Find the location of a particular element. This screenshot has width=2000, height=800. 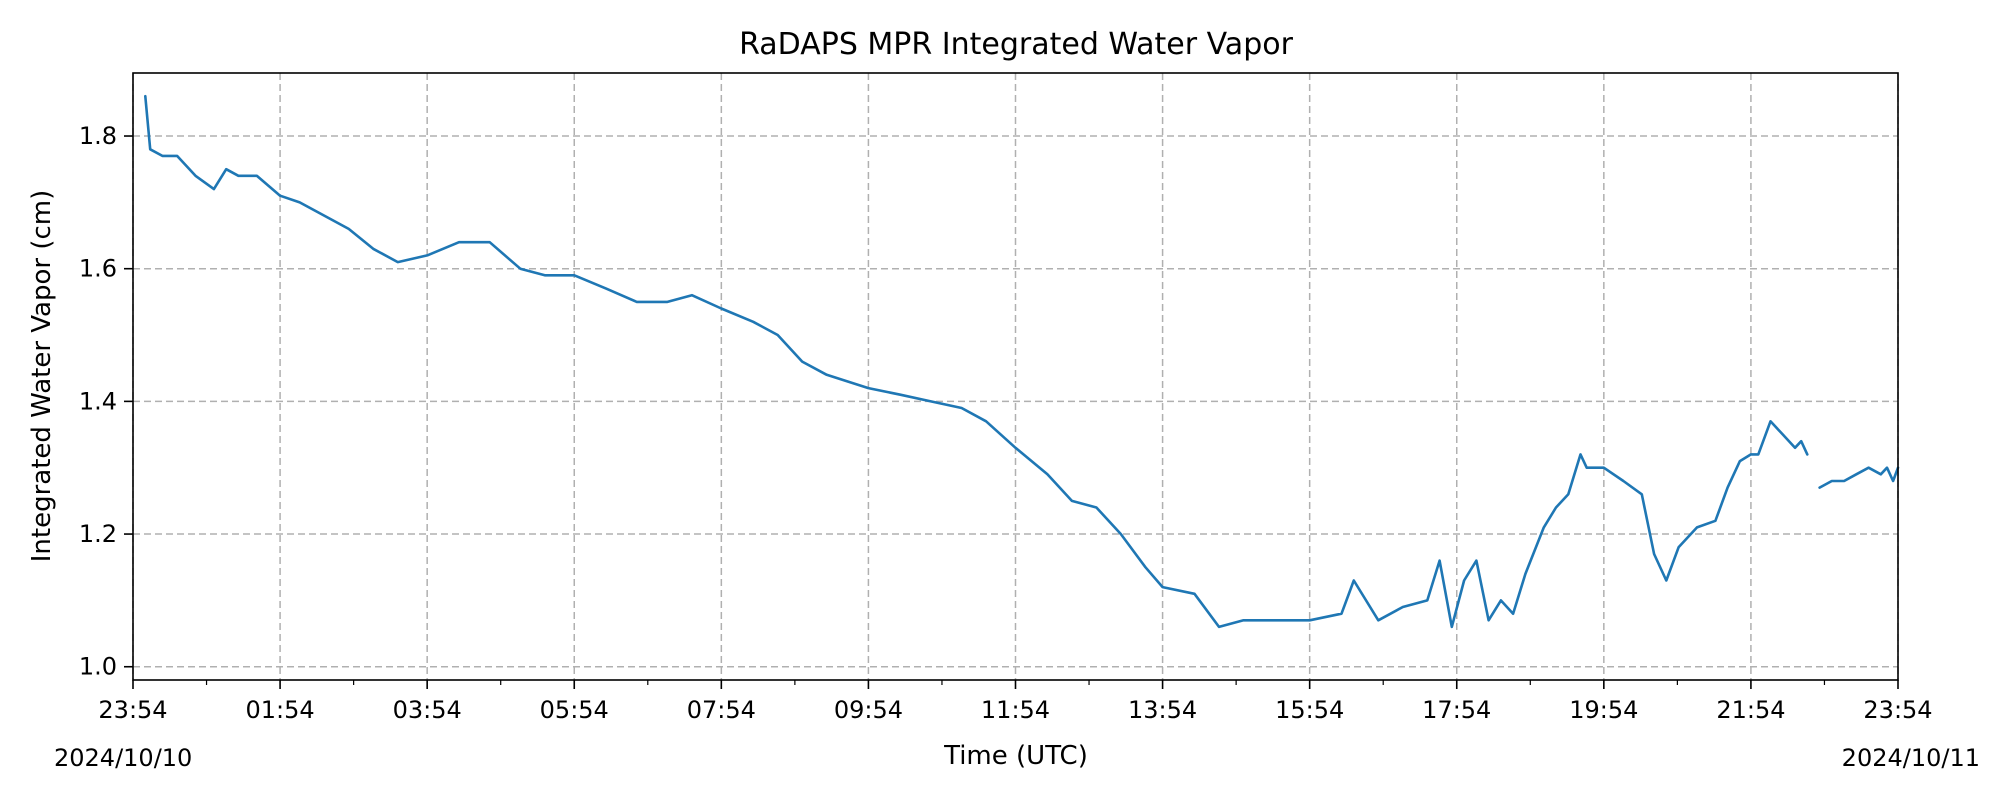

start-date-label: 2024/10/10 is located at coordinates (123, 758).